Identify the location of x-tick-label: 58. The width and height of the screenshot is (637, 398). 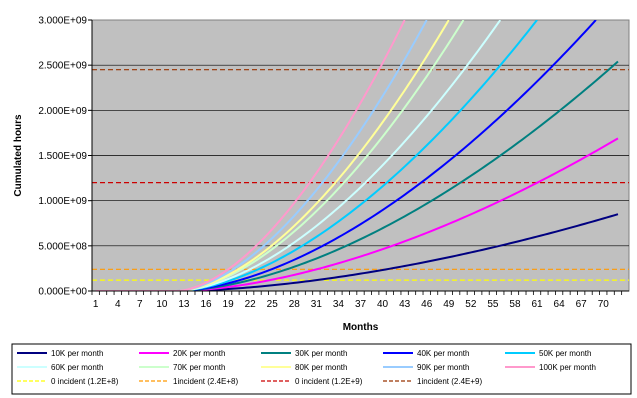
(515, 304).